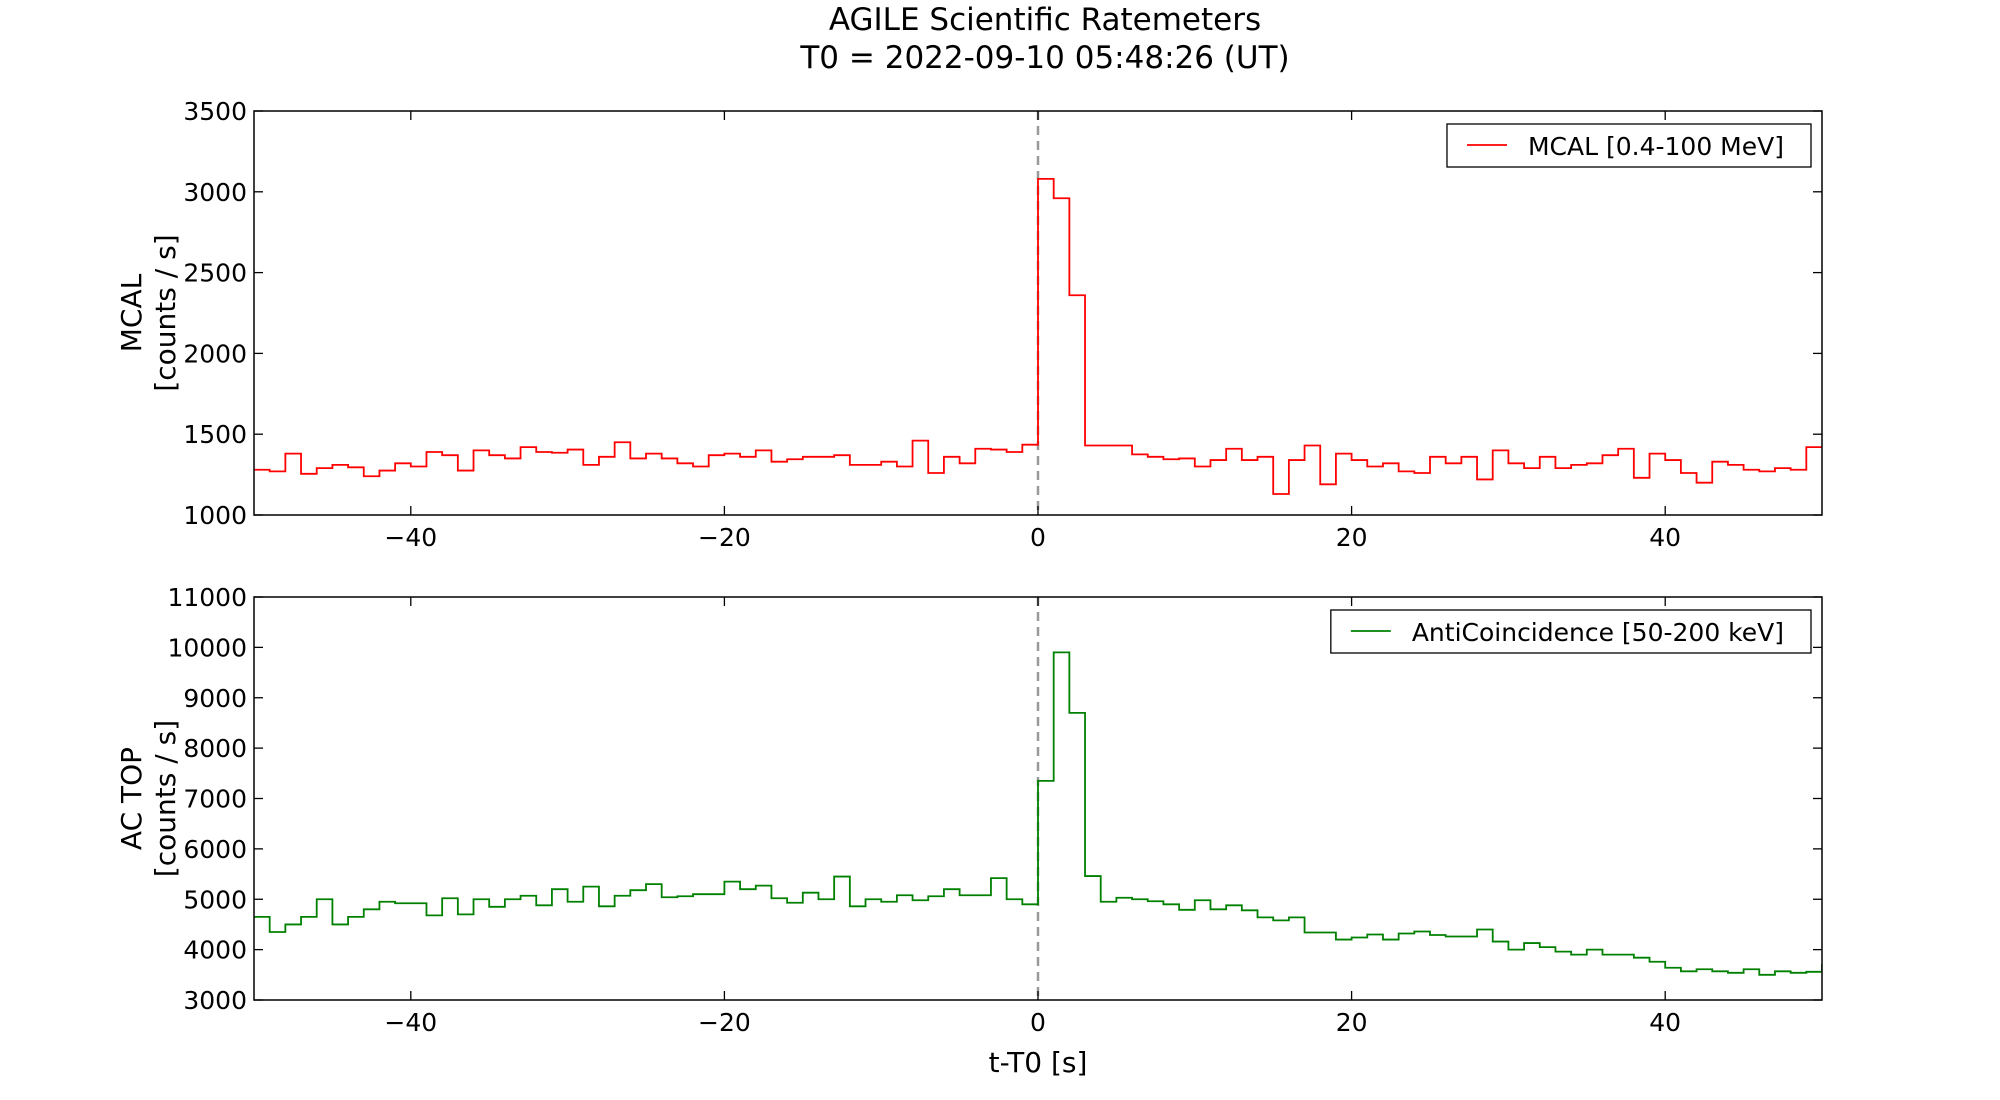 The width and height of the screenshot is (2000, 1100). What do you see at coordinates (215, 698) in the screenshot?
I see `y-tick-label: 9000` at bounding box center [215, 698].